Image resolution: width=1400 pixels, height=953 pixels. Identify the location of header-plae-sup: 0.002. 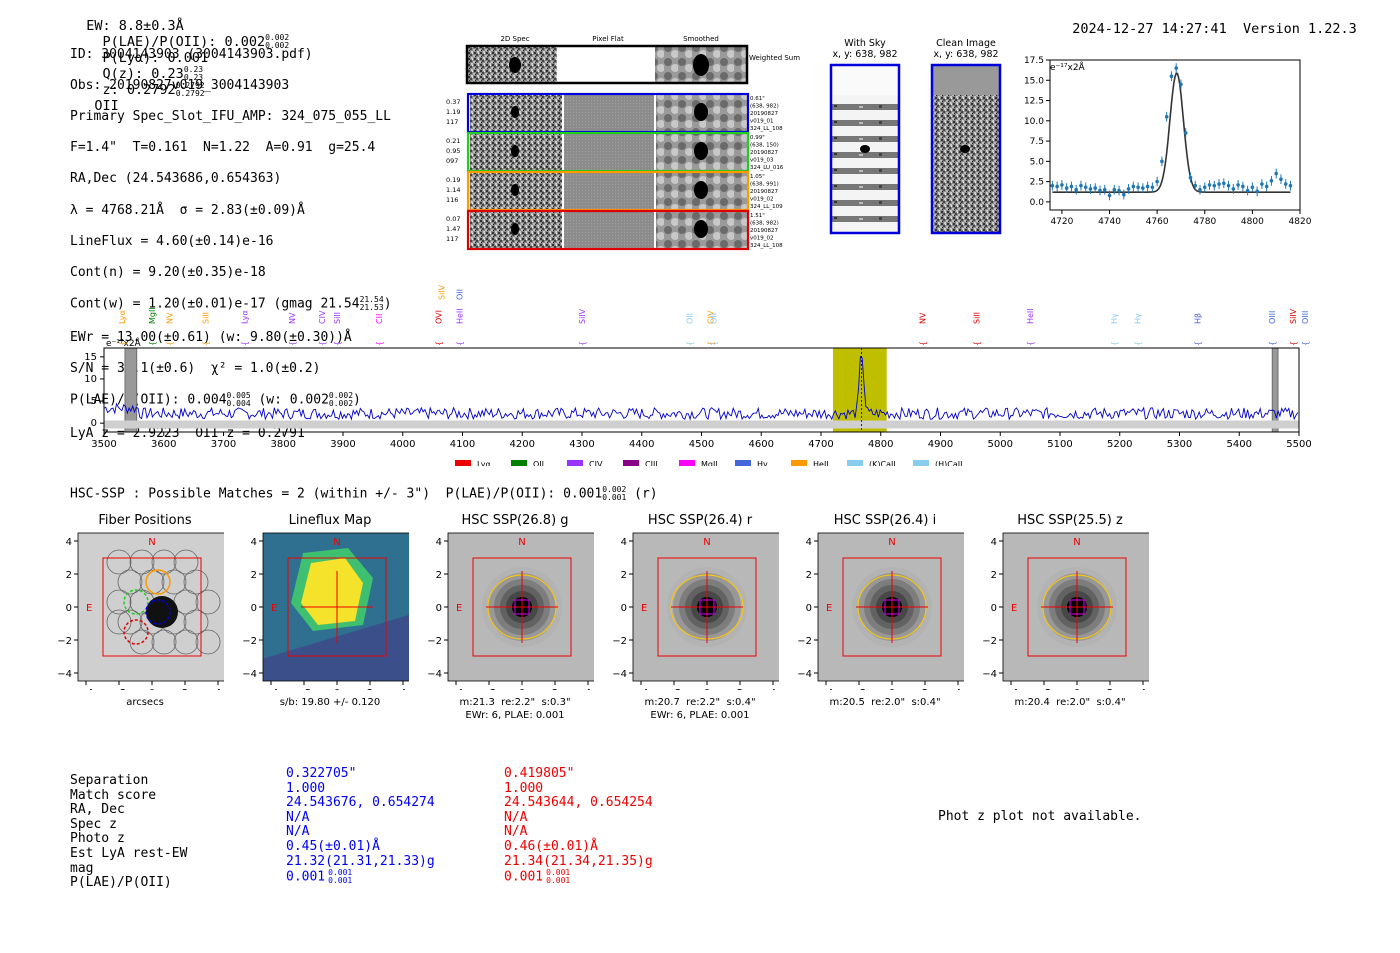
(277, 37).